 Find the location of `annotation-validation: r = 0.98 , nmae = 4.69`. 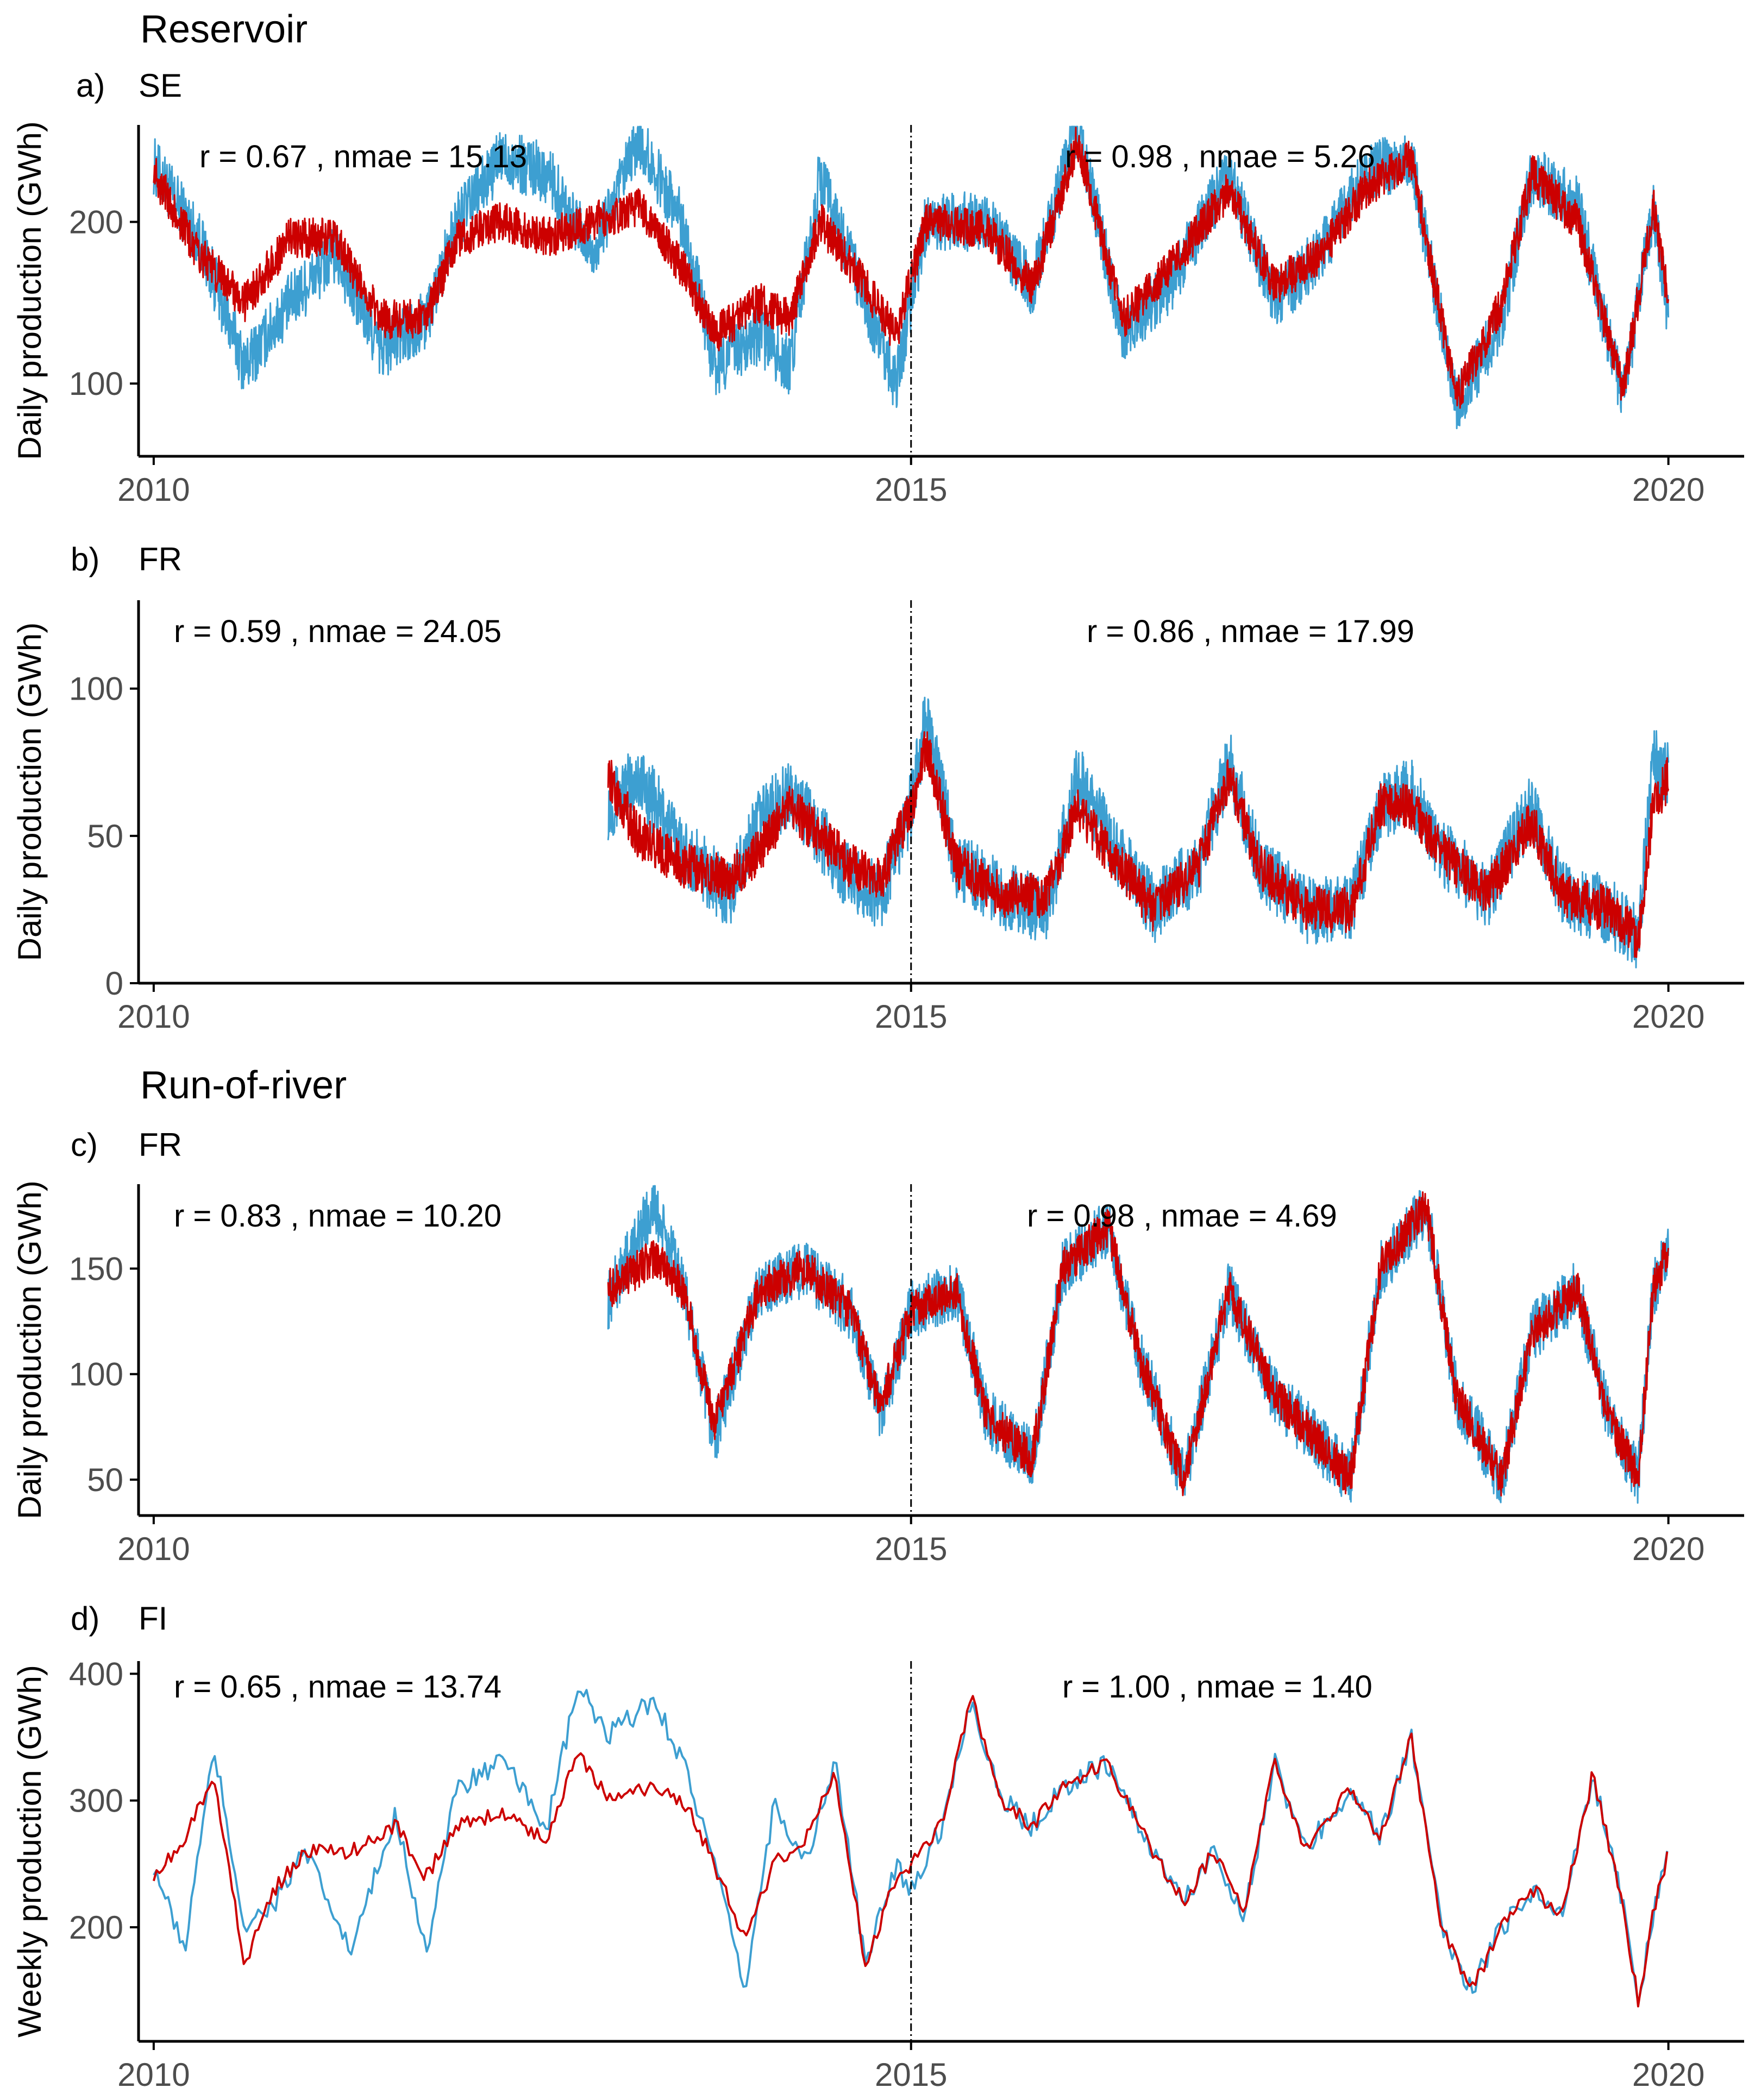

annotation-validation: r = 0.98 , nmae = 4.69 is located at coordinates (1182, 1216).